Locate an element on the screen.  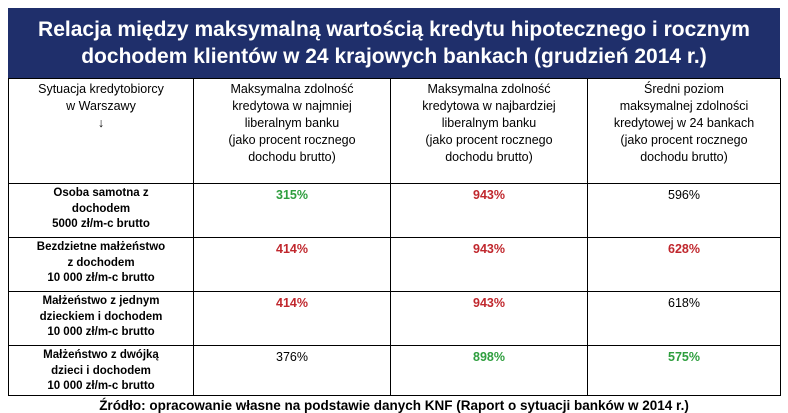
value-cell: 618% is located at coordinates (684, 318).